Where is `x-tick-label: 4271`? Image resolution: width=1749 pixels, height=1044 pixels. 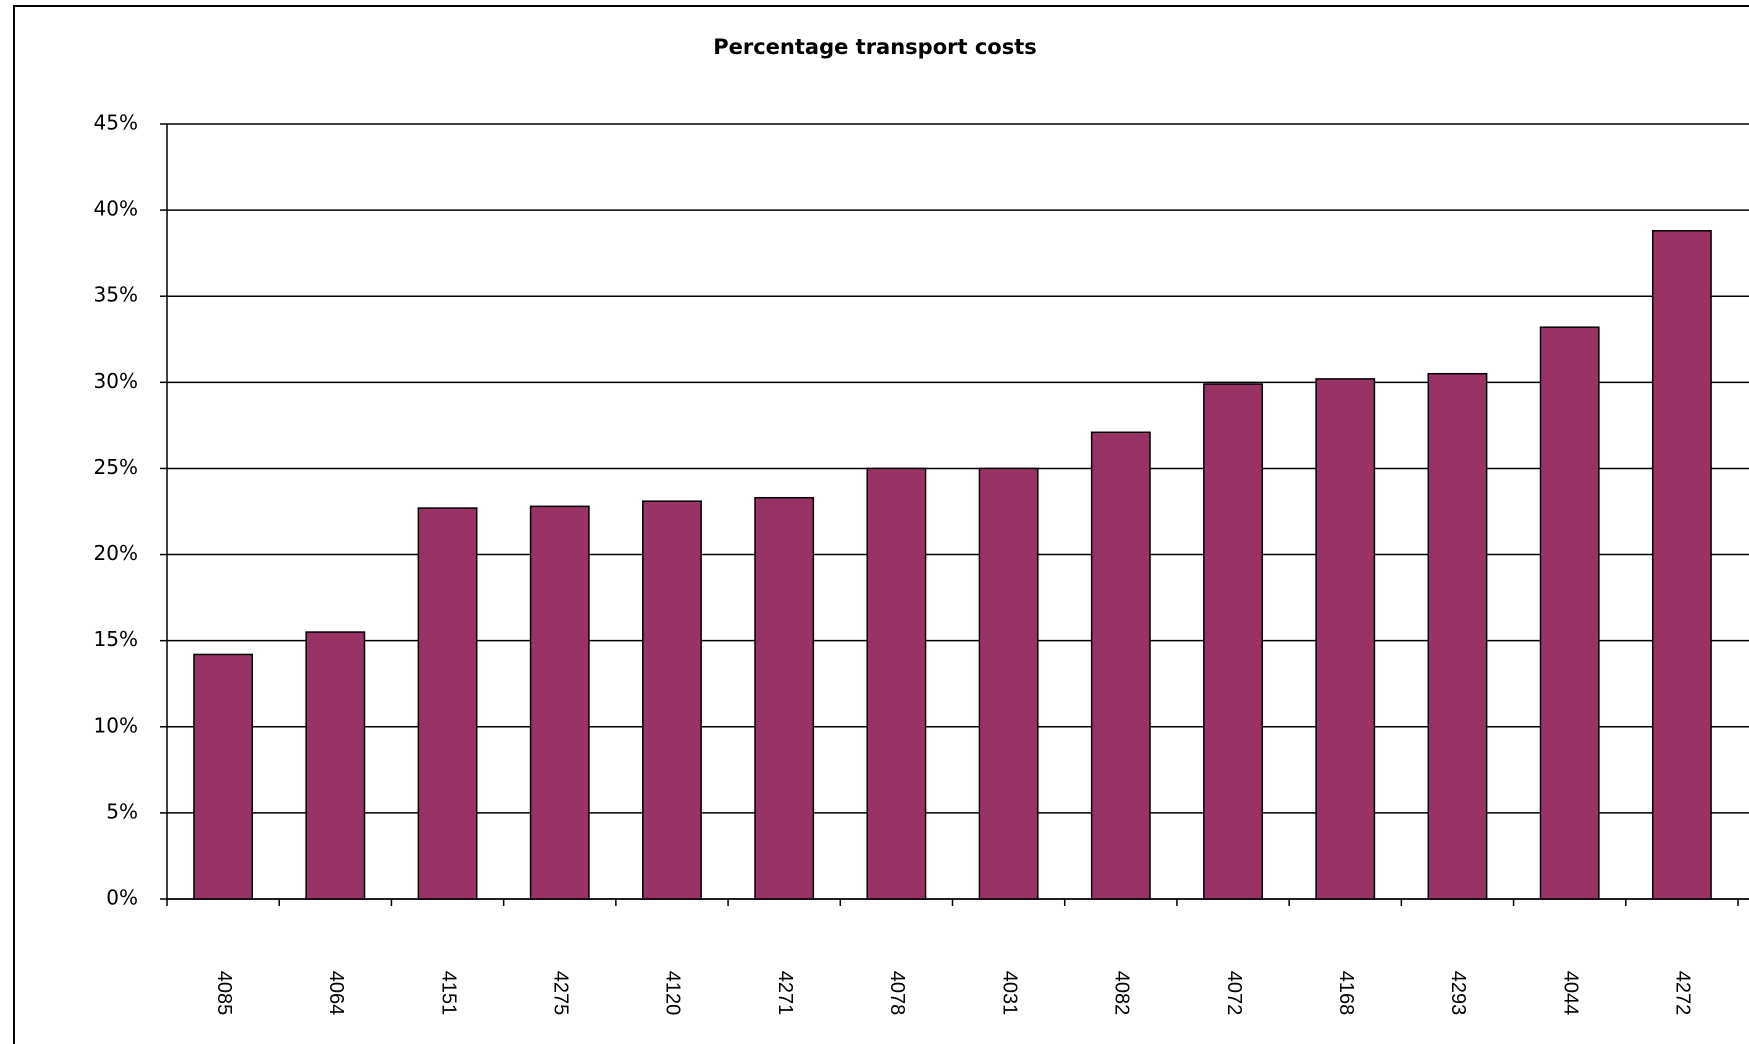 x-tick-label: 4271 is located at coordinates (785, 993).